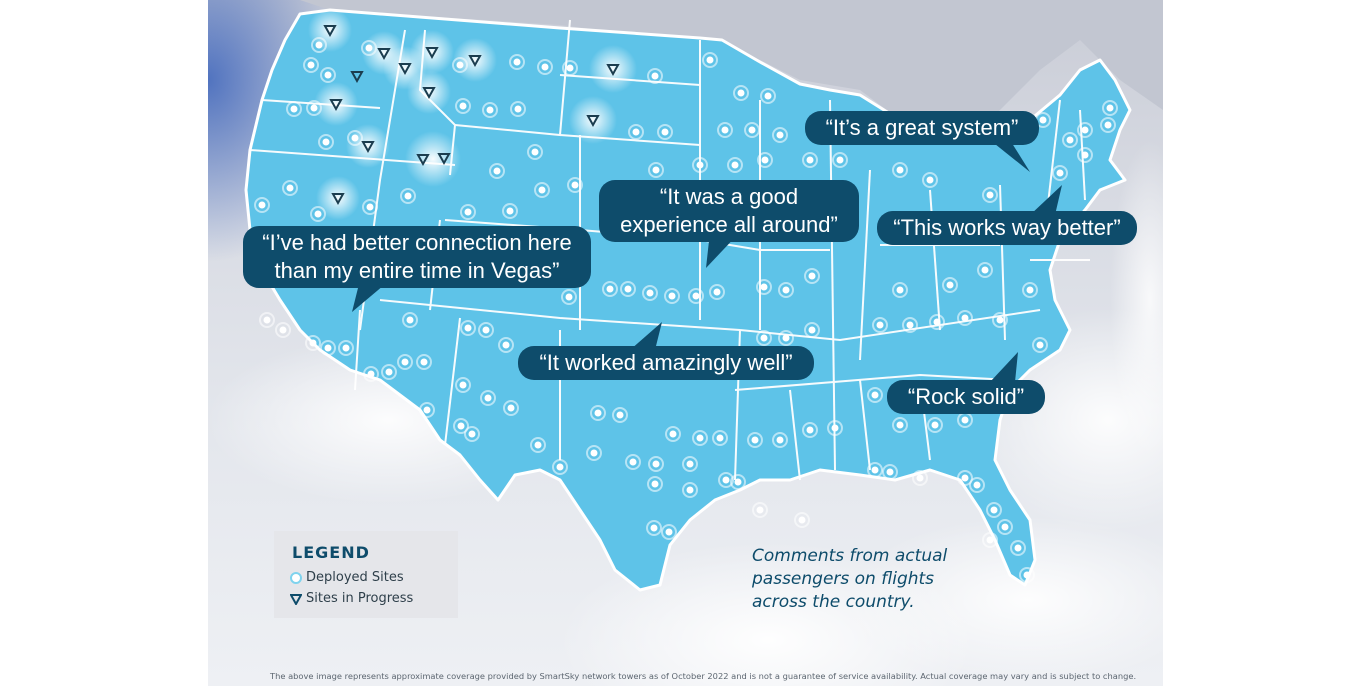  I want to click on bubble-text: “It was a good, so click(729, 196).